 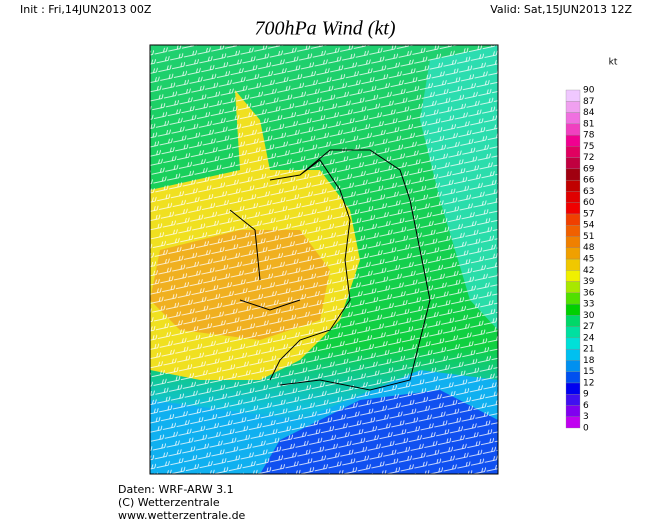 I want to click on colorbar-label: 45, so click(x=588, y=260).